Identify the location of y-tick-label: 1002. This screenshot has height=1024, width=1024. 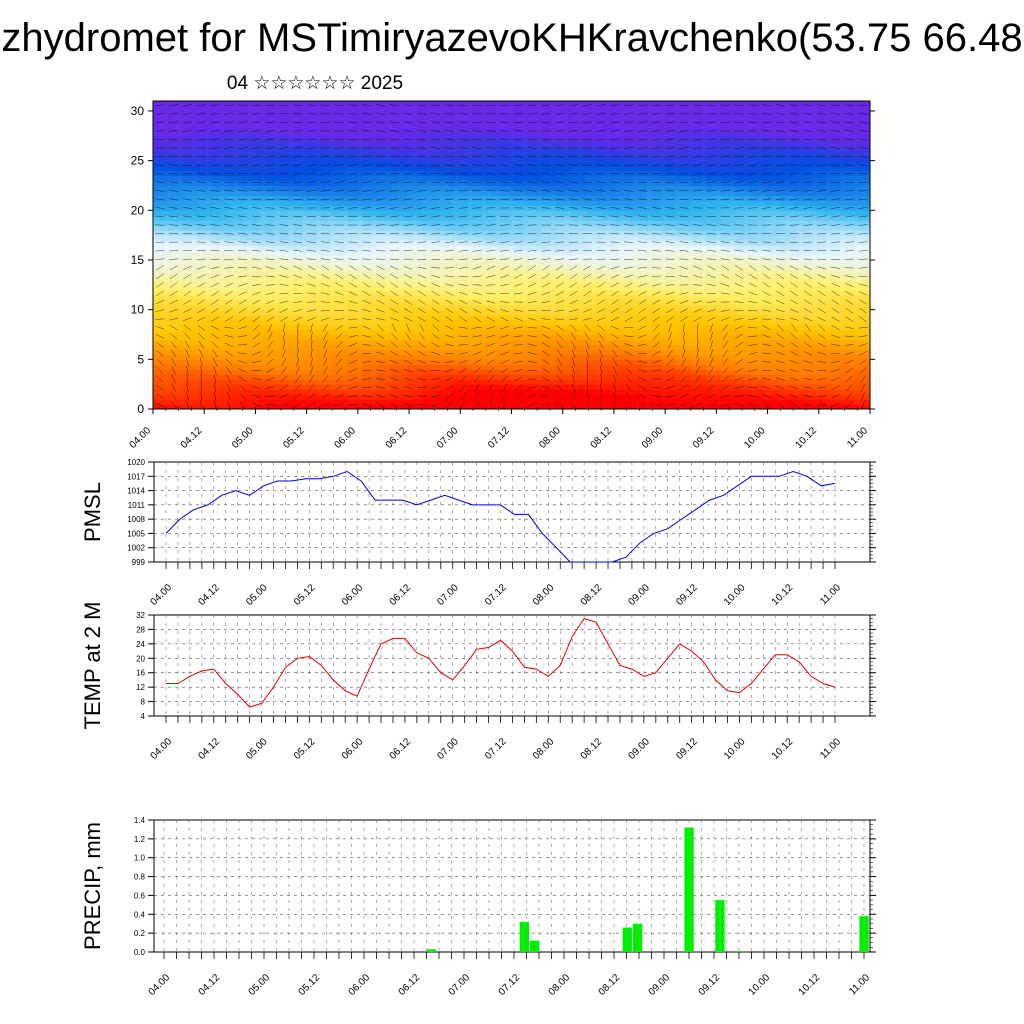
(136, 548).